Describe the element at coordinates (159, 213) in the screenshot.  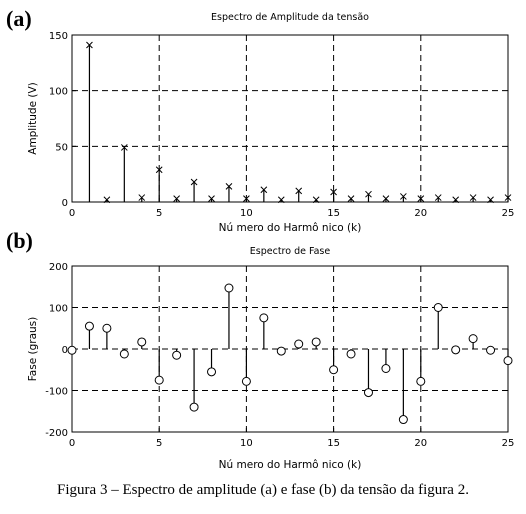
I see `chart-a-xtick-label: 5` at that location.